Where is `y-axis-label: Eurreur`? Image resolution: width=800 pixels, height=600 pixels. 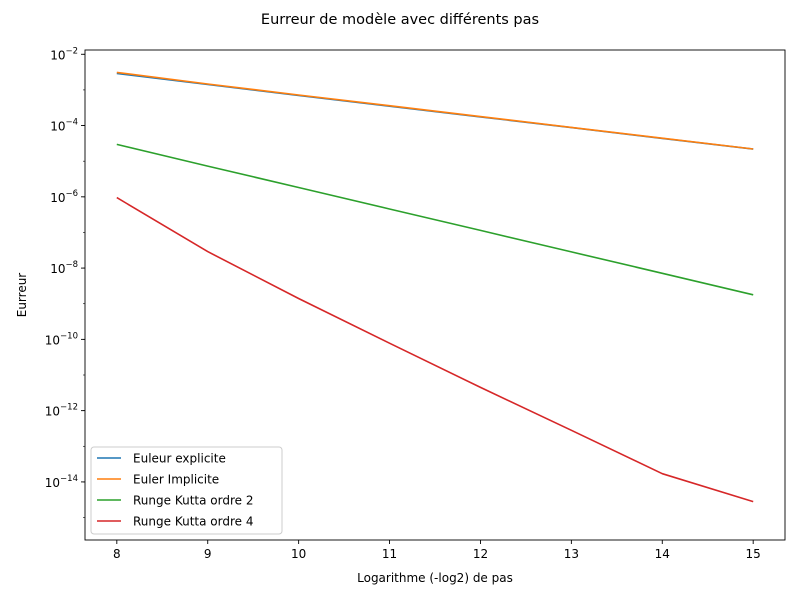
y-axis-label: Eurreur is located at coordinates (22, 295).